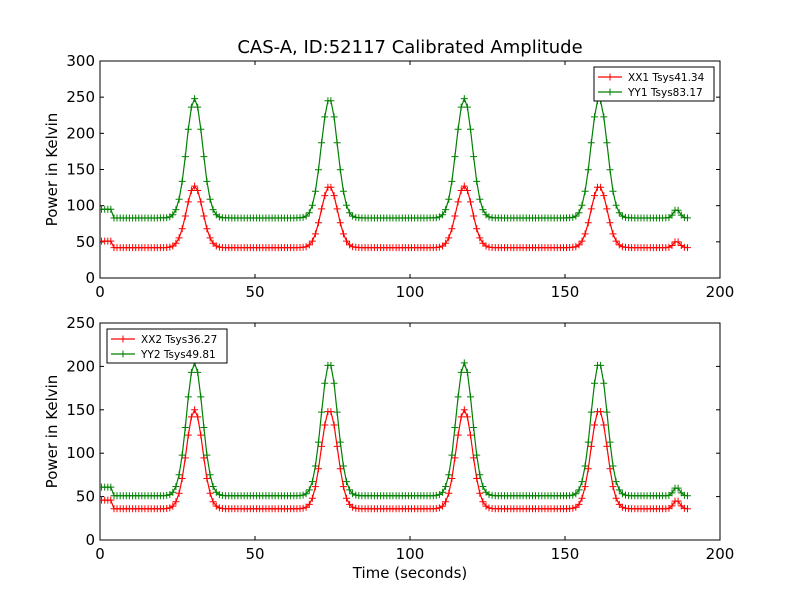 Image resolution: width=800 pixels, height=600 pixels. I want to click on x-axis-label: Time (seconds), so click(410, 573).